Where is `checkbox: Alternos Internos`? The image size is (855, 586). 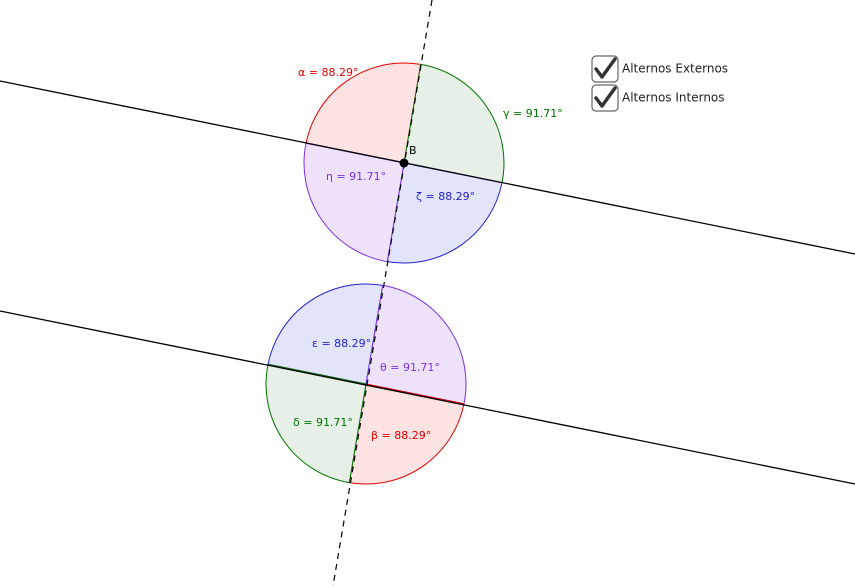
checkbox: Alternos Internos is located at coordinates (658, 98).